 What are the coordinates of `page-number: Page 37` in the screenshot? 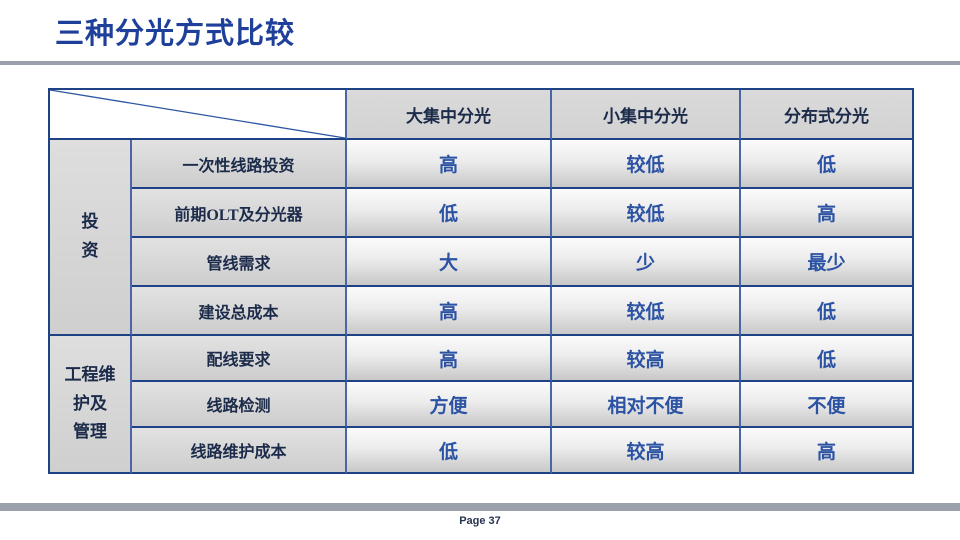 It's located at (480, 521).